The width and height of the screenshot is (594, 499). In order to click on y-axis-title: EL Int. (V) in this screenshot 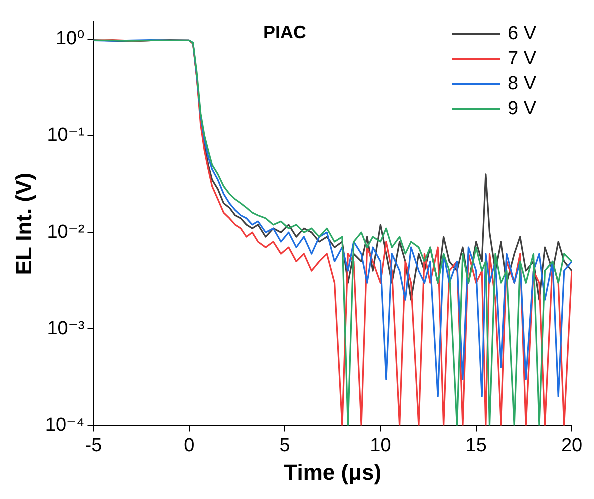, I will do `click(23, 224)`.